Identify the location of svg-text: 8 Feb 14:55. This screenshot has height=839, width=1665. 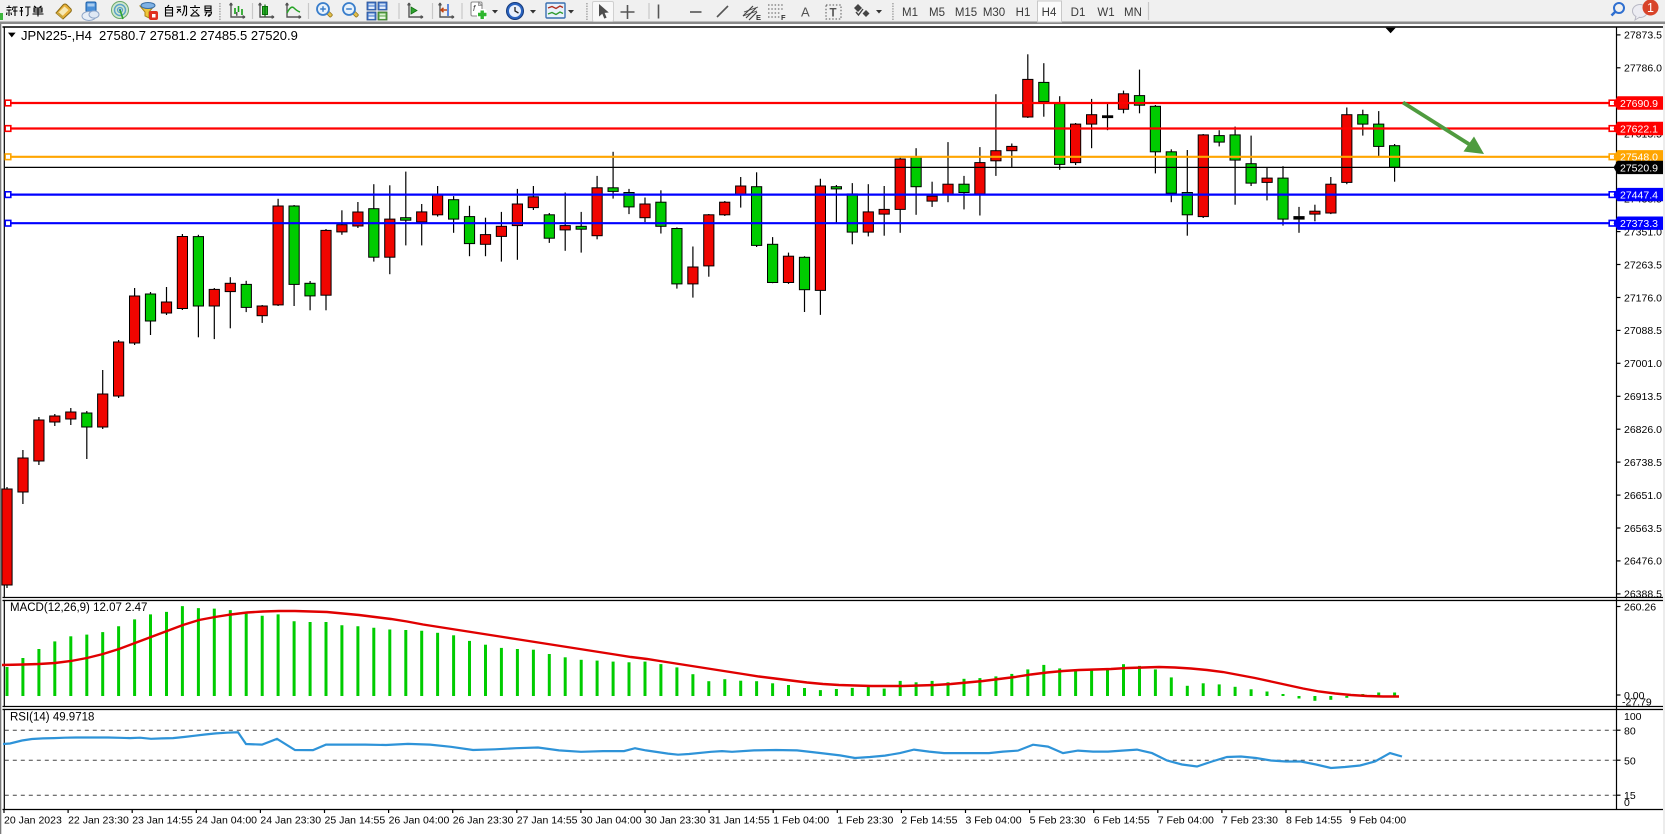
(1314, 821).